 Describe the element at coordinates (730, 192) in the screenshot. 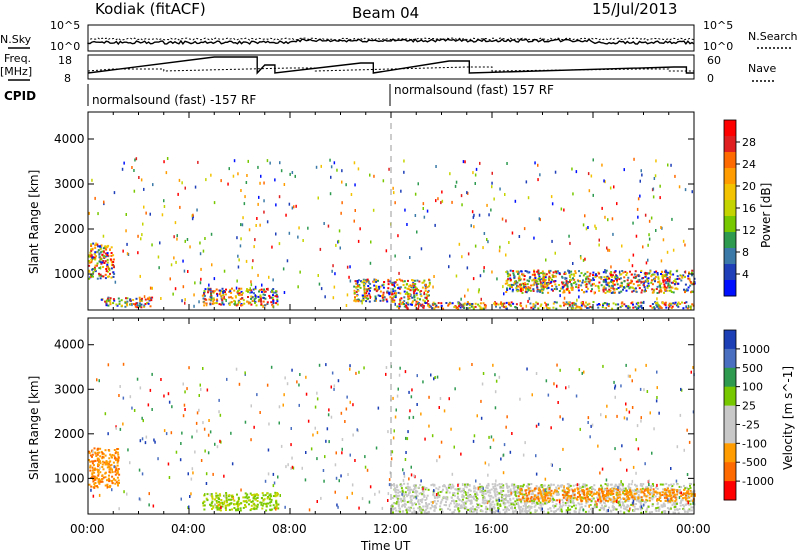

I see `power-colorbar-segment` at that location.